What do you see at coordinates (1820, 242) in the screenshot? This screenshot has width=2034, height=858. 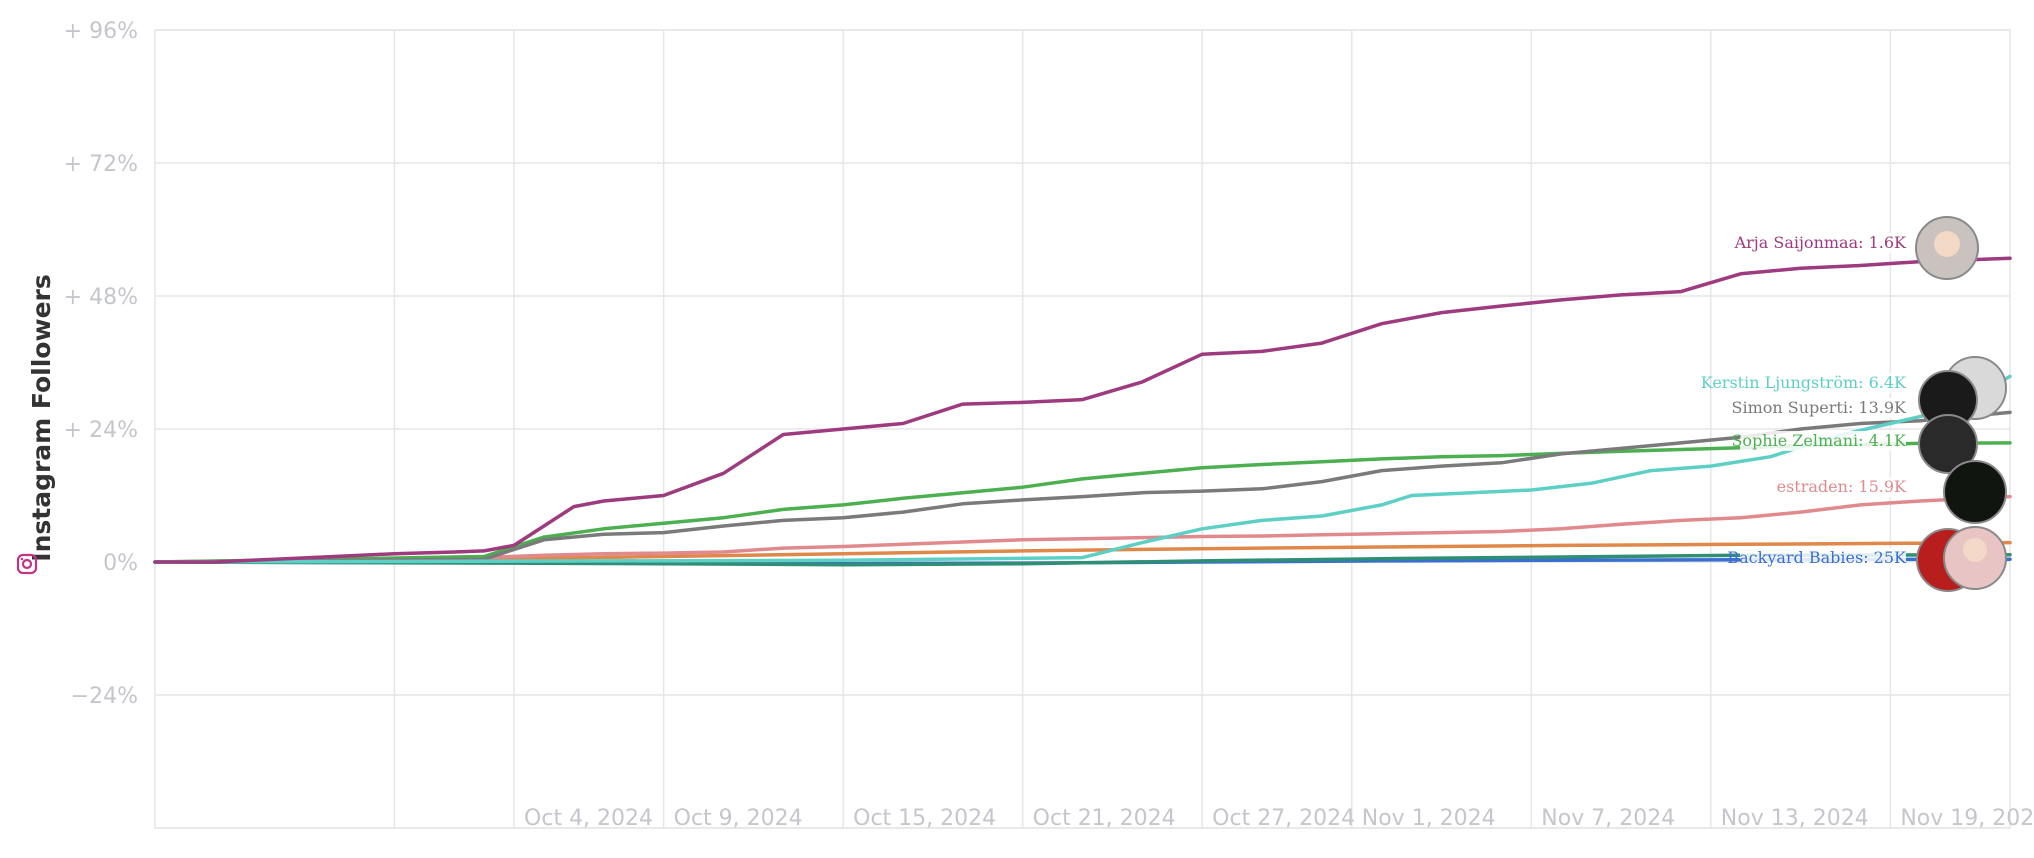 I see `series-end-label: Arja Saijonmaa: 1.6K` at bounding box center [1820, 242].